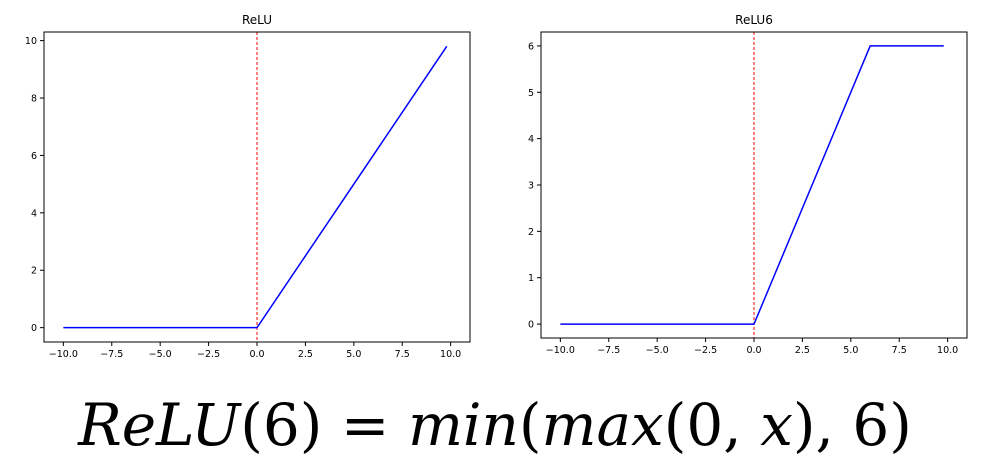  What do you see at coordinates (63, 354) in the screenshot?
I see `relu-x-tick-label: −10.0` at bounding box center [63, 354].